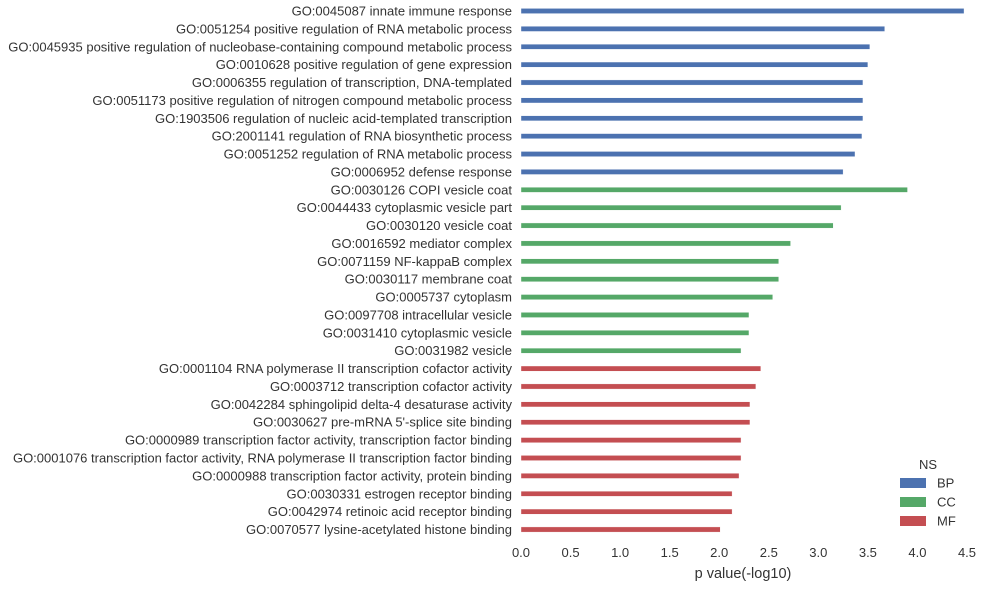 The image size is (983, 592). I want to click on legend-label: MF, so click(946, 521).